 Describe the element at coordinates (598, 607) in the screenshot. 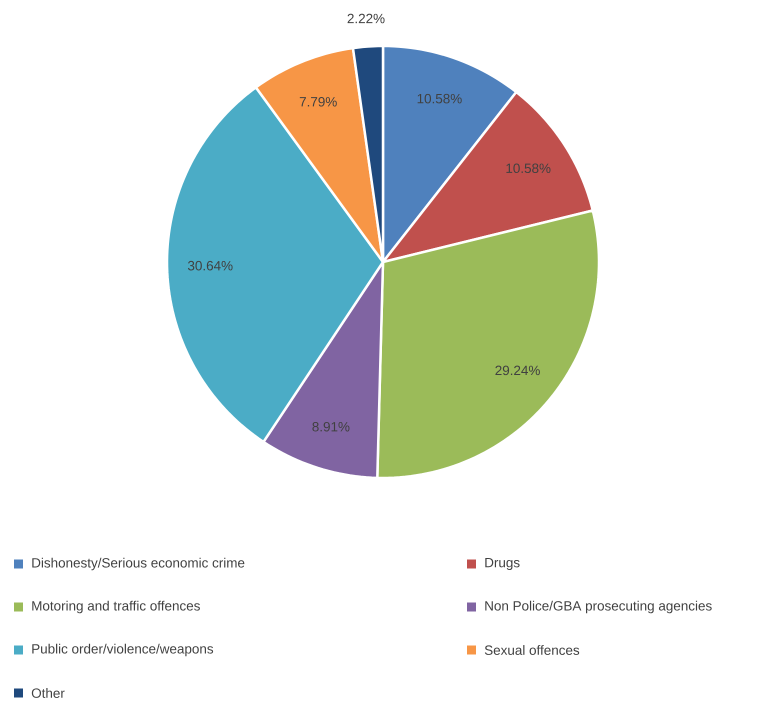

I see `legend-label: Non Police/GBA prosecuting agencies` at that location.